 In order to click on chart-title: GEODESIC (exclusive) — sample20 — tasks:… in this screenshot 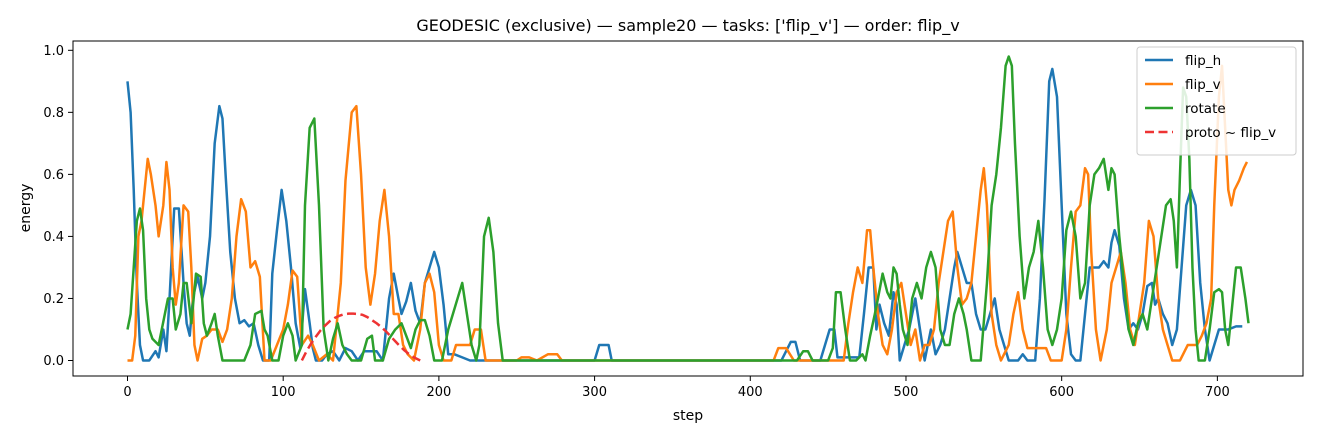, I will do `click(687, 26)`.